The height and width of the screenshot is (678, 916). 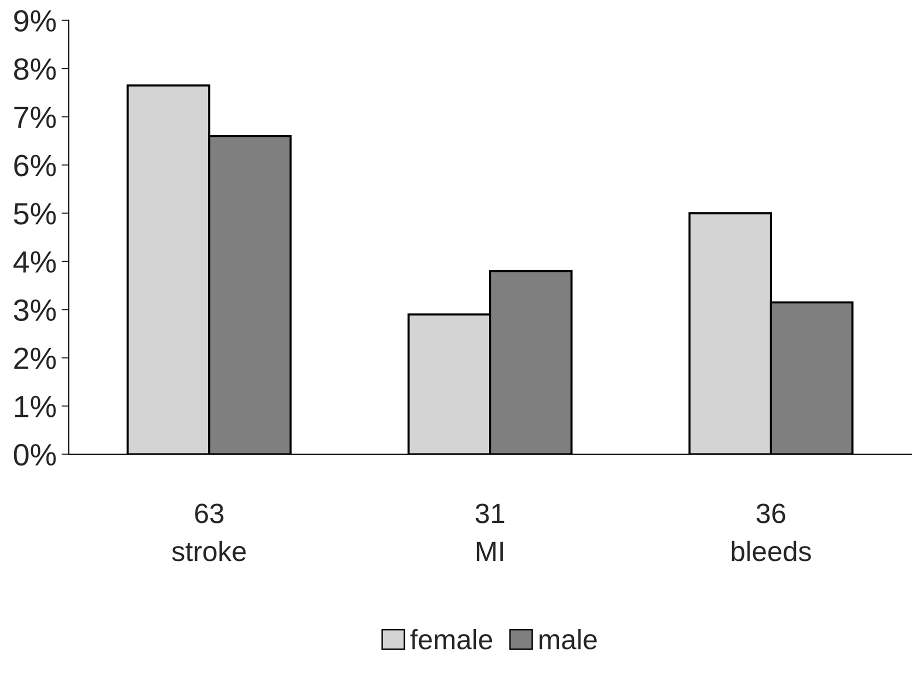 What do you see at coordinates (35, 117) in the screenshot?
I see `y-tick-label: 7%` at bounding box center [35, 117].